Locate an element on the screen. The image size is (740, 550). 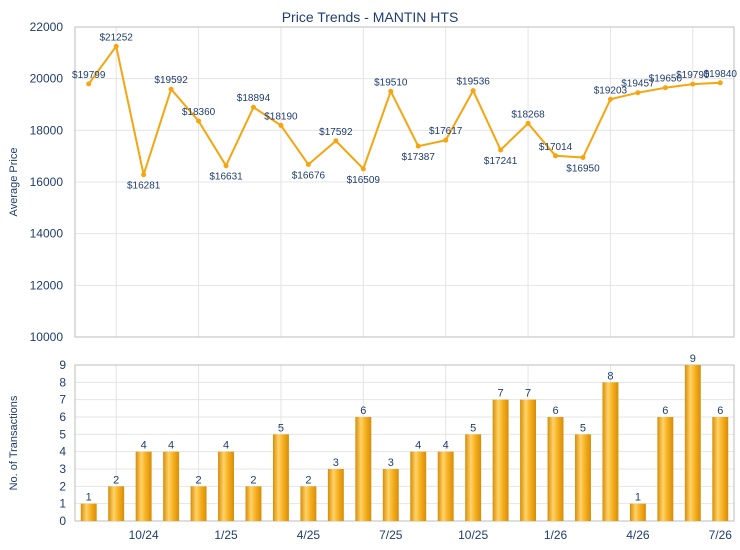
date-tick-label: 10/25 is located at coordinates (473, 535).